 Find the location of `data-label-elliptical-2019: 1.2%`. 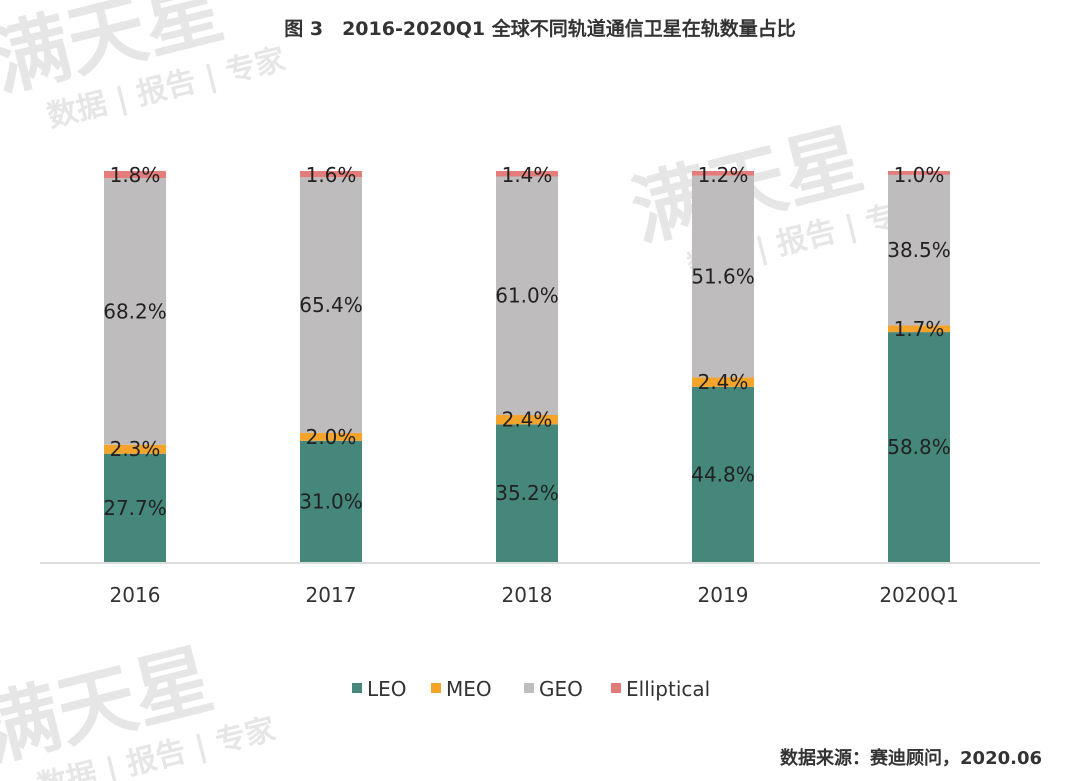

data-label-elliptical-2019: 1.2% is located at coordinates (723, 175).